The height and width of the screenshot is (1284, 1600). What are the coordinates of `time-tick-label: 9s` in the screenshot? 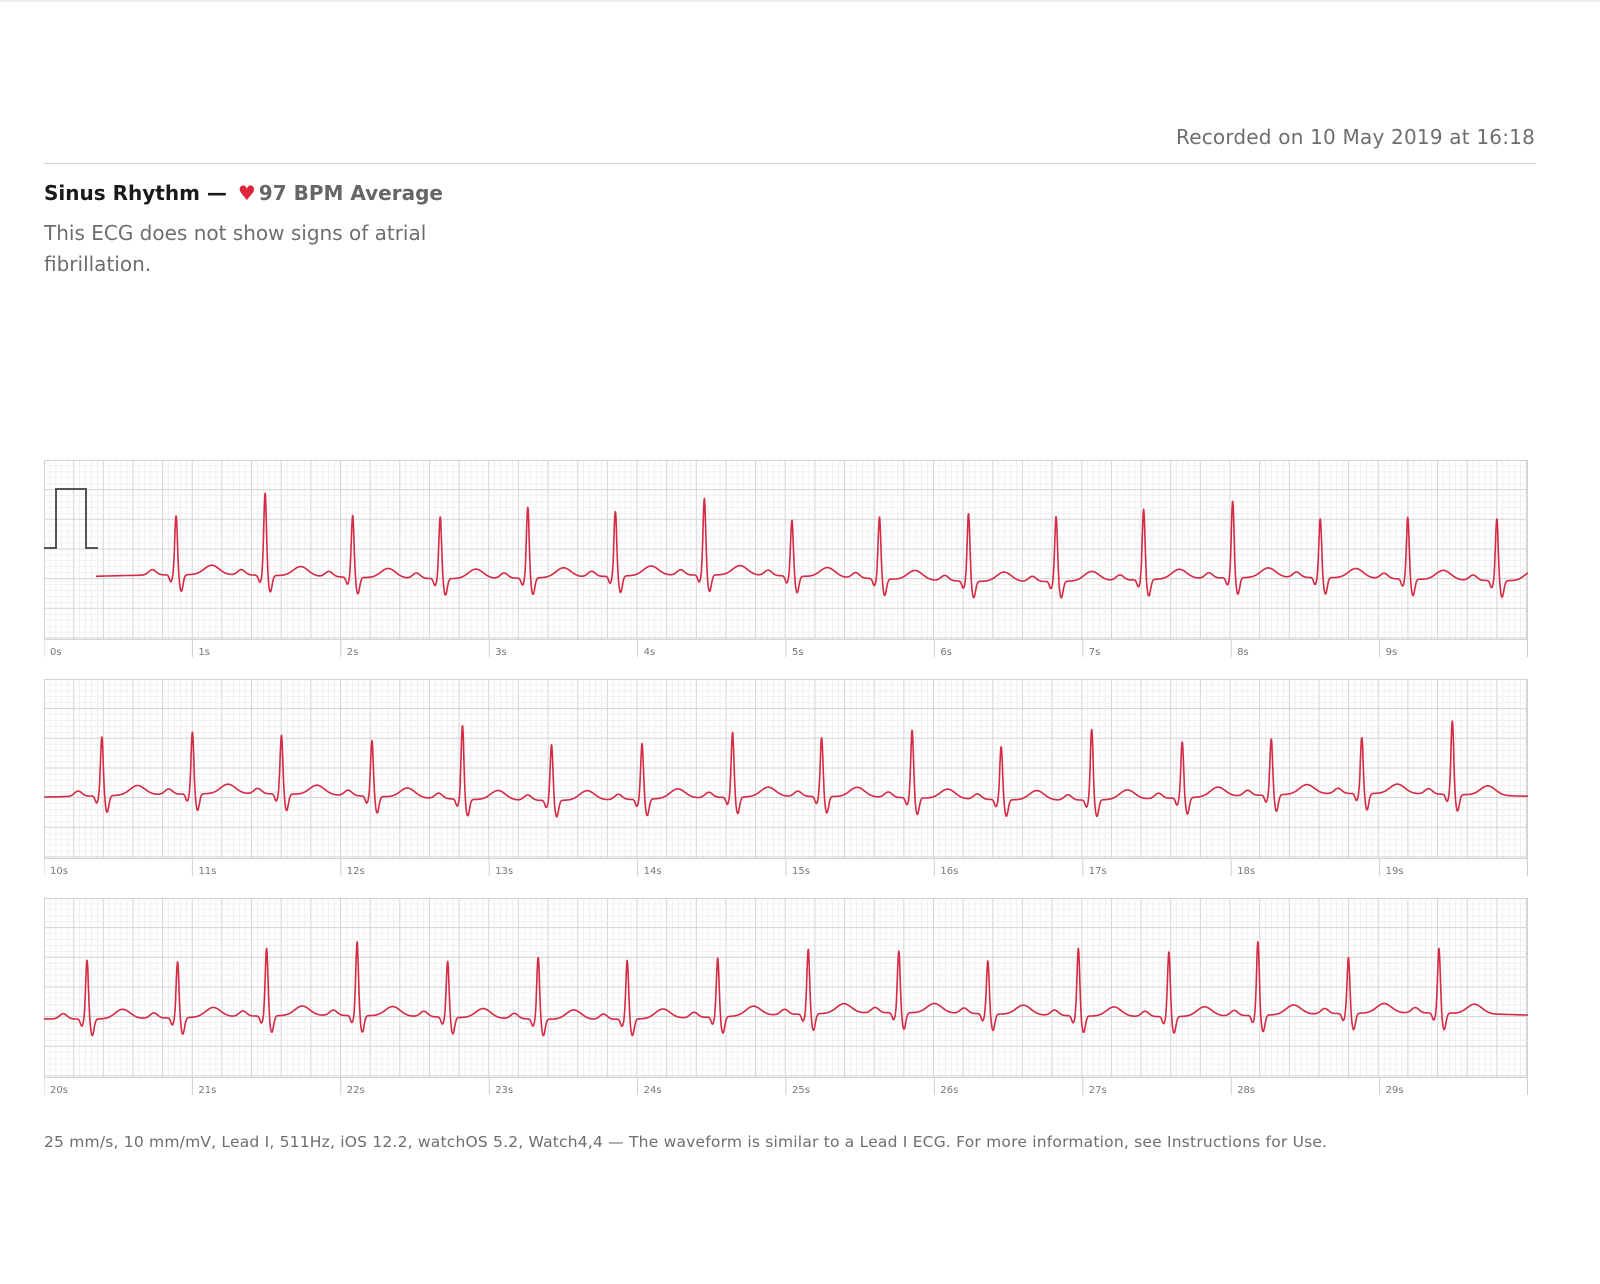 It's located at (1392, 652).